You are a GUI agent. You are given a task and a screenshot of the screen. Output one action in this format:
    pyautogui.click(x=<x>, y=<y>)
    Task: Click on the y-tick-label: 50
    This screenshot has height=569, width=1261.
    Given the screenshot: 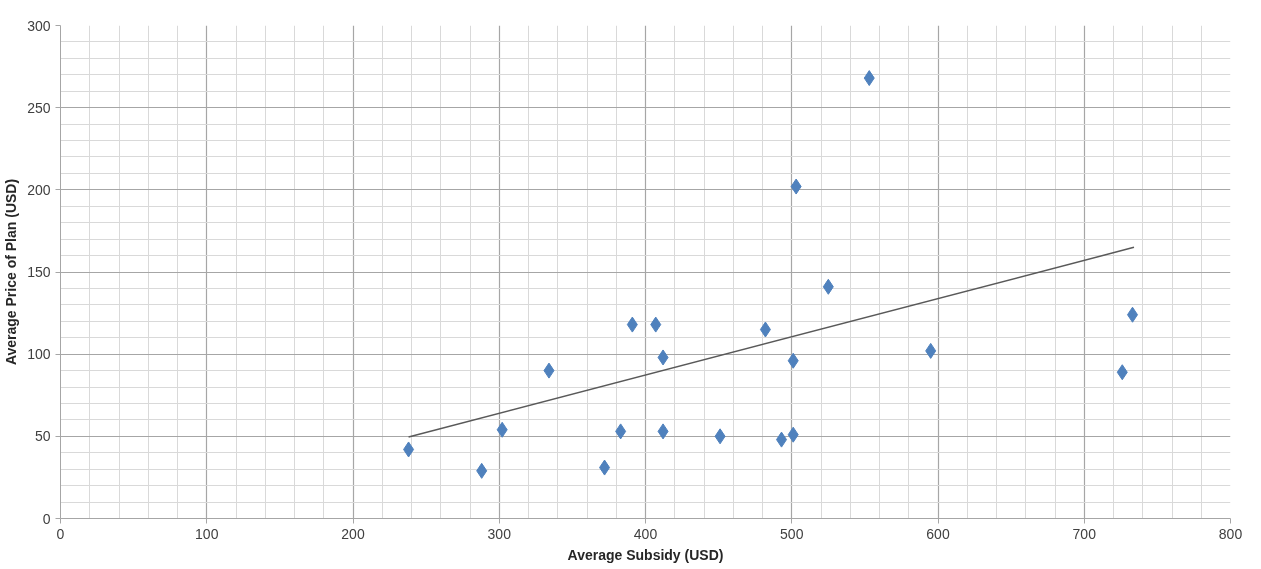 What is the action you would take?
    pyautogui.click(x=42, y=436)
    